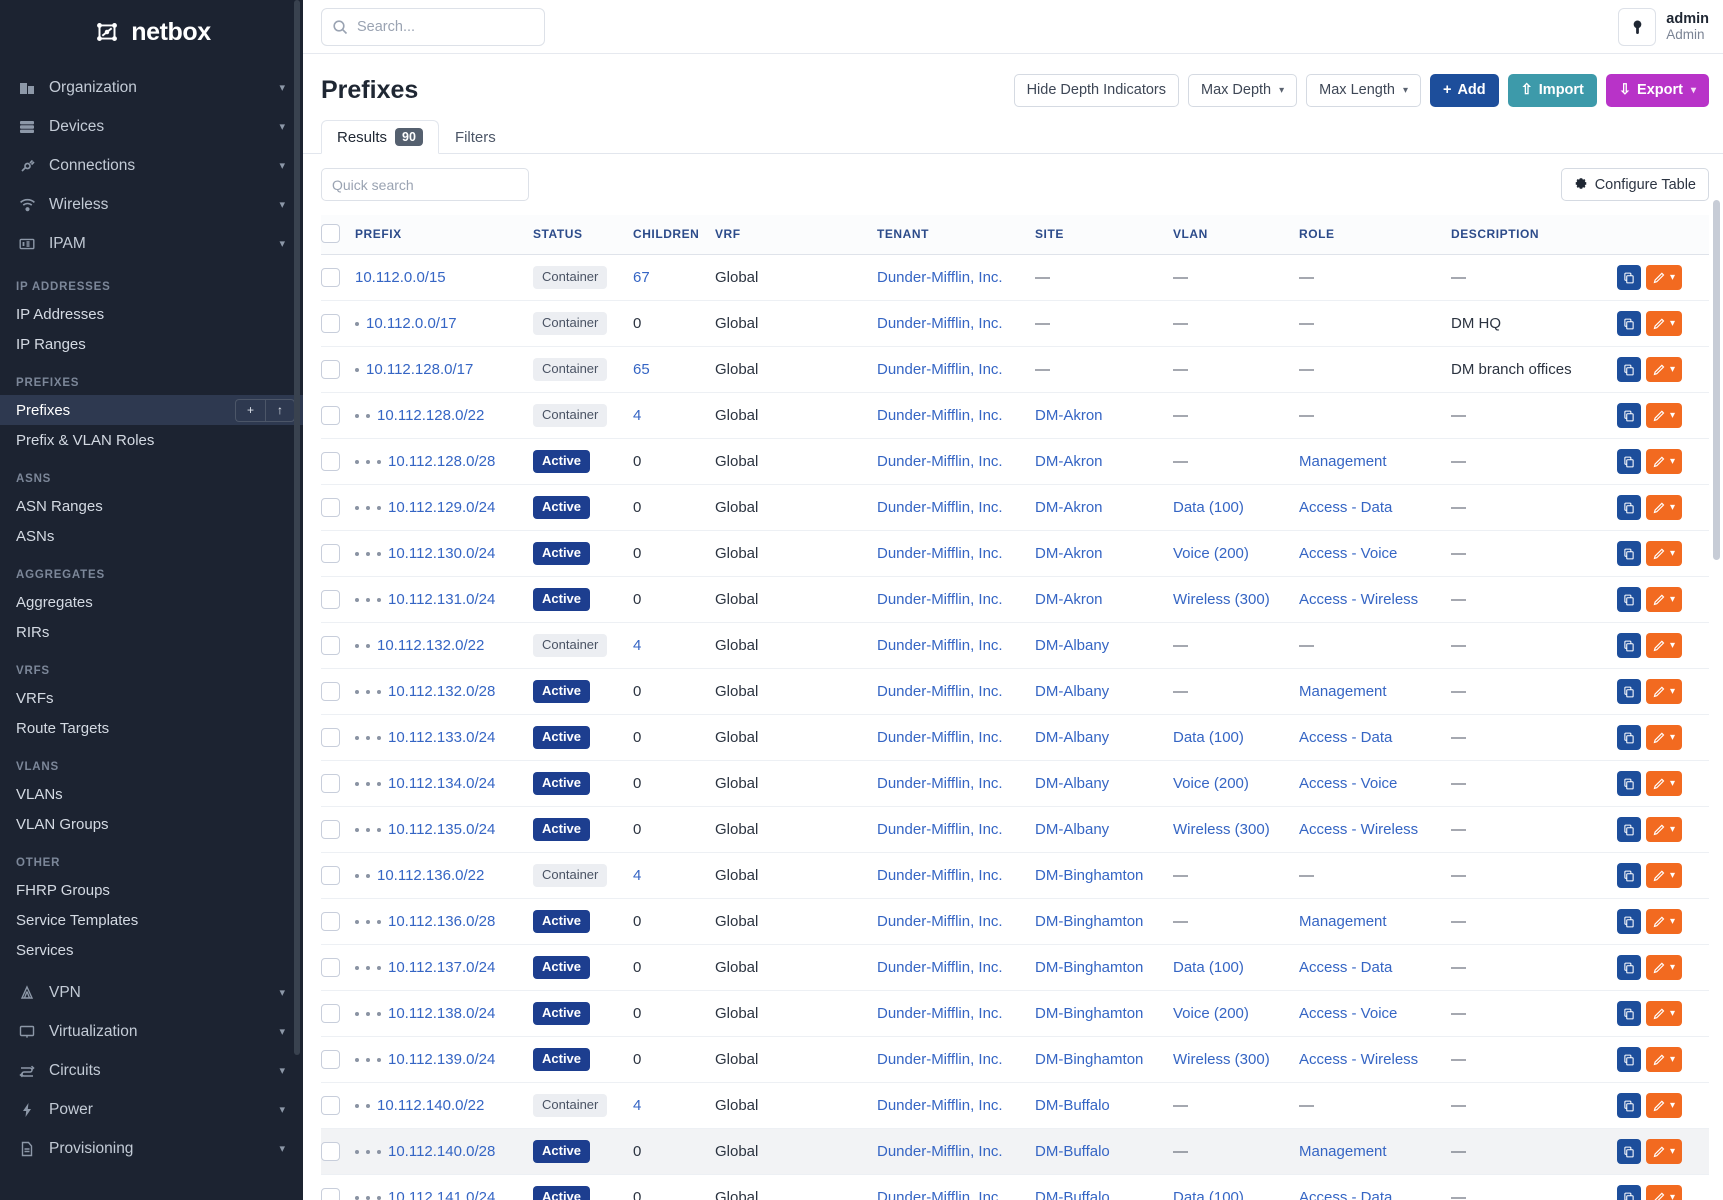 The height and width of the screenshot is (1200, 1723). I want to click on prefix-link: 10.112.139.0/24, so click(442, 1059).